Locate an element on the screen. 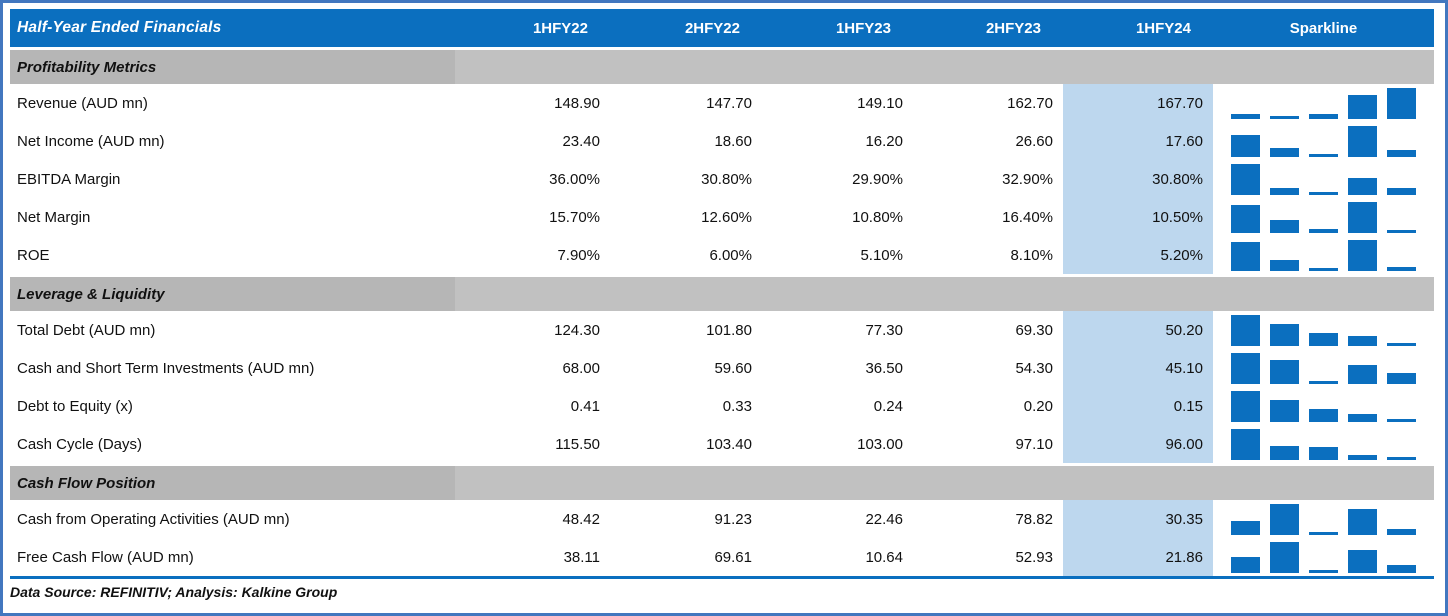  section-row-fill is located at coordinates (944, 294).